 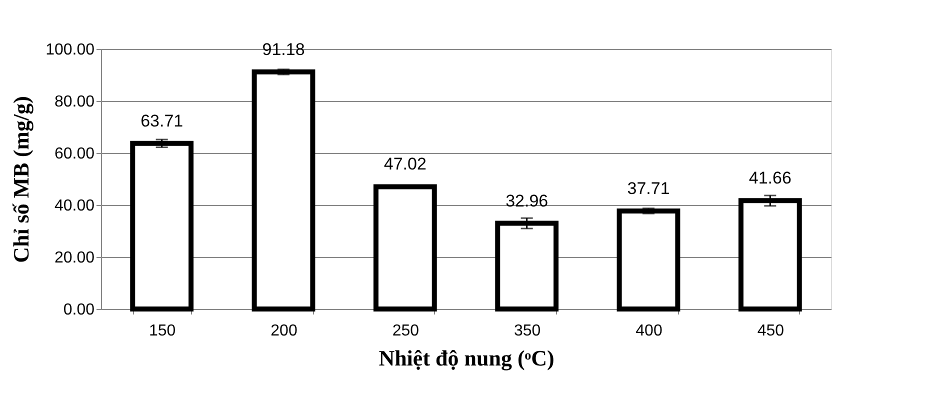 What do you see at coordinates (162, 120) in the screenshot?
I see `data-label: 63.71` at bounding box center [162, 120].